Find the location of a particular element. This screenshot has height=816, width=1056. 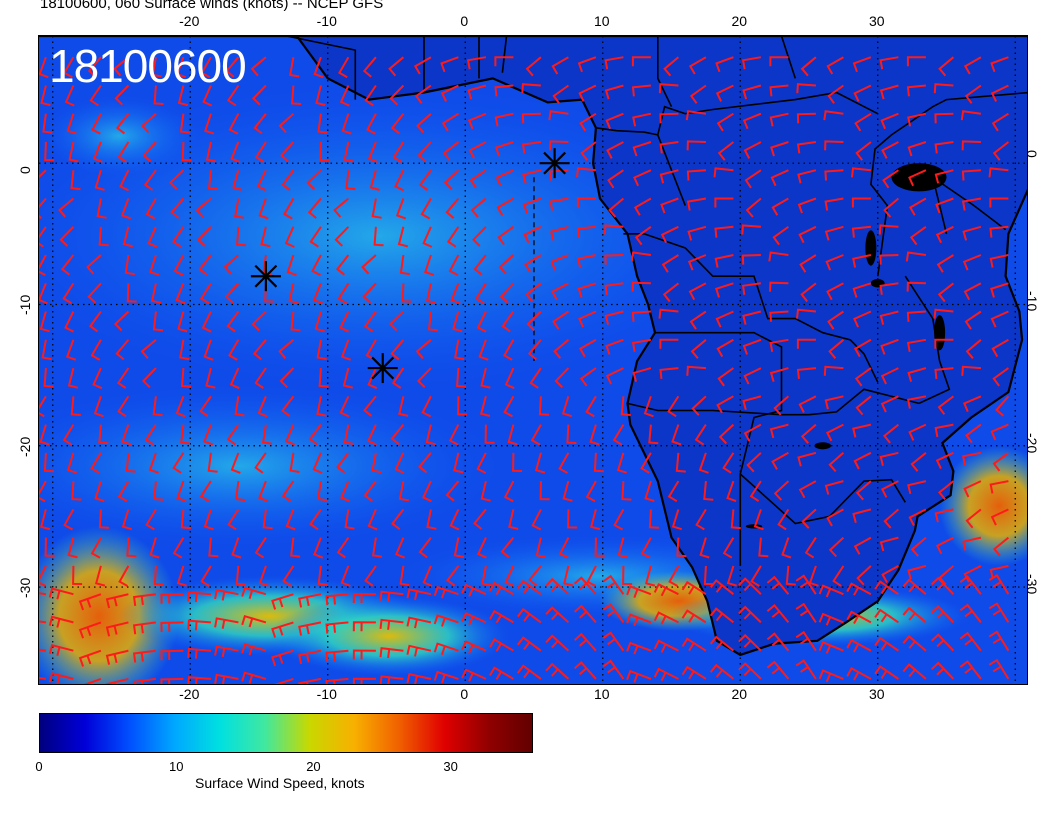

country-border is located at coordinates (773, 402).